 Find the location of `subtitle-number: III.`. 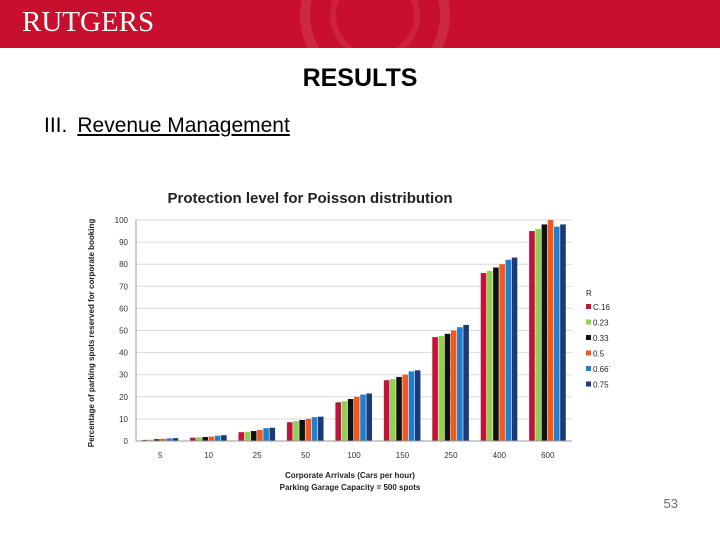

subtitle-number: III. is located at coordinates (56, 125).